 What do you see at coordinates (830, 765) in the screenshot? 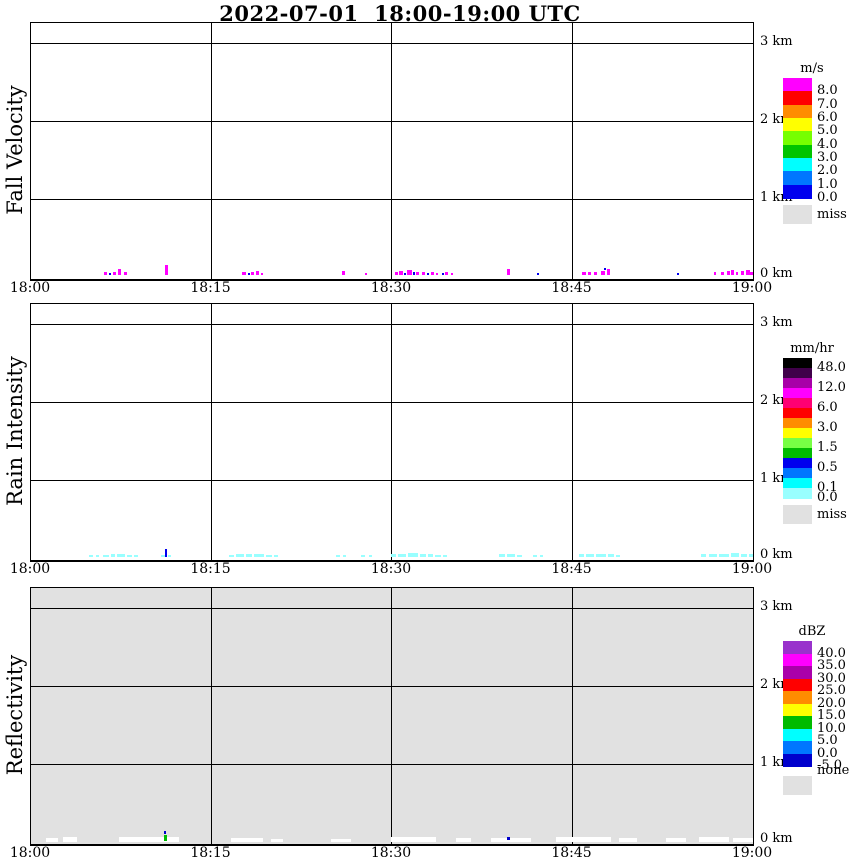
I see `colorbar-tick-label: -5.0` at bounding box center [830, 765].